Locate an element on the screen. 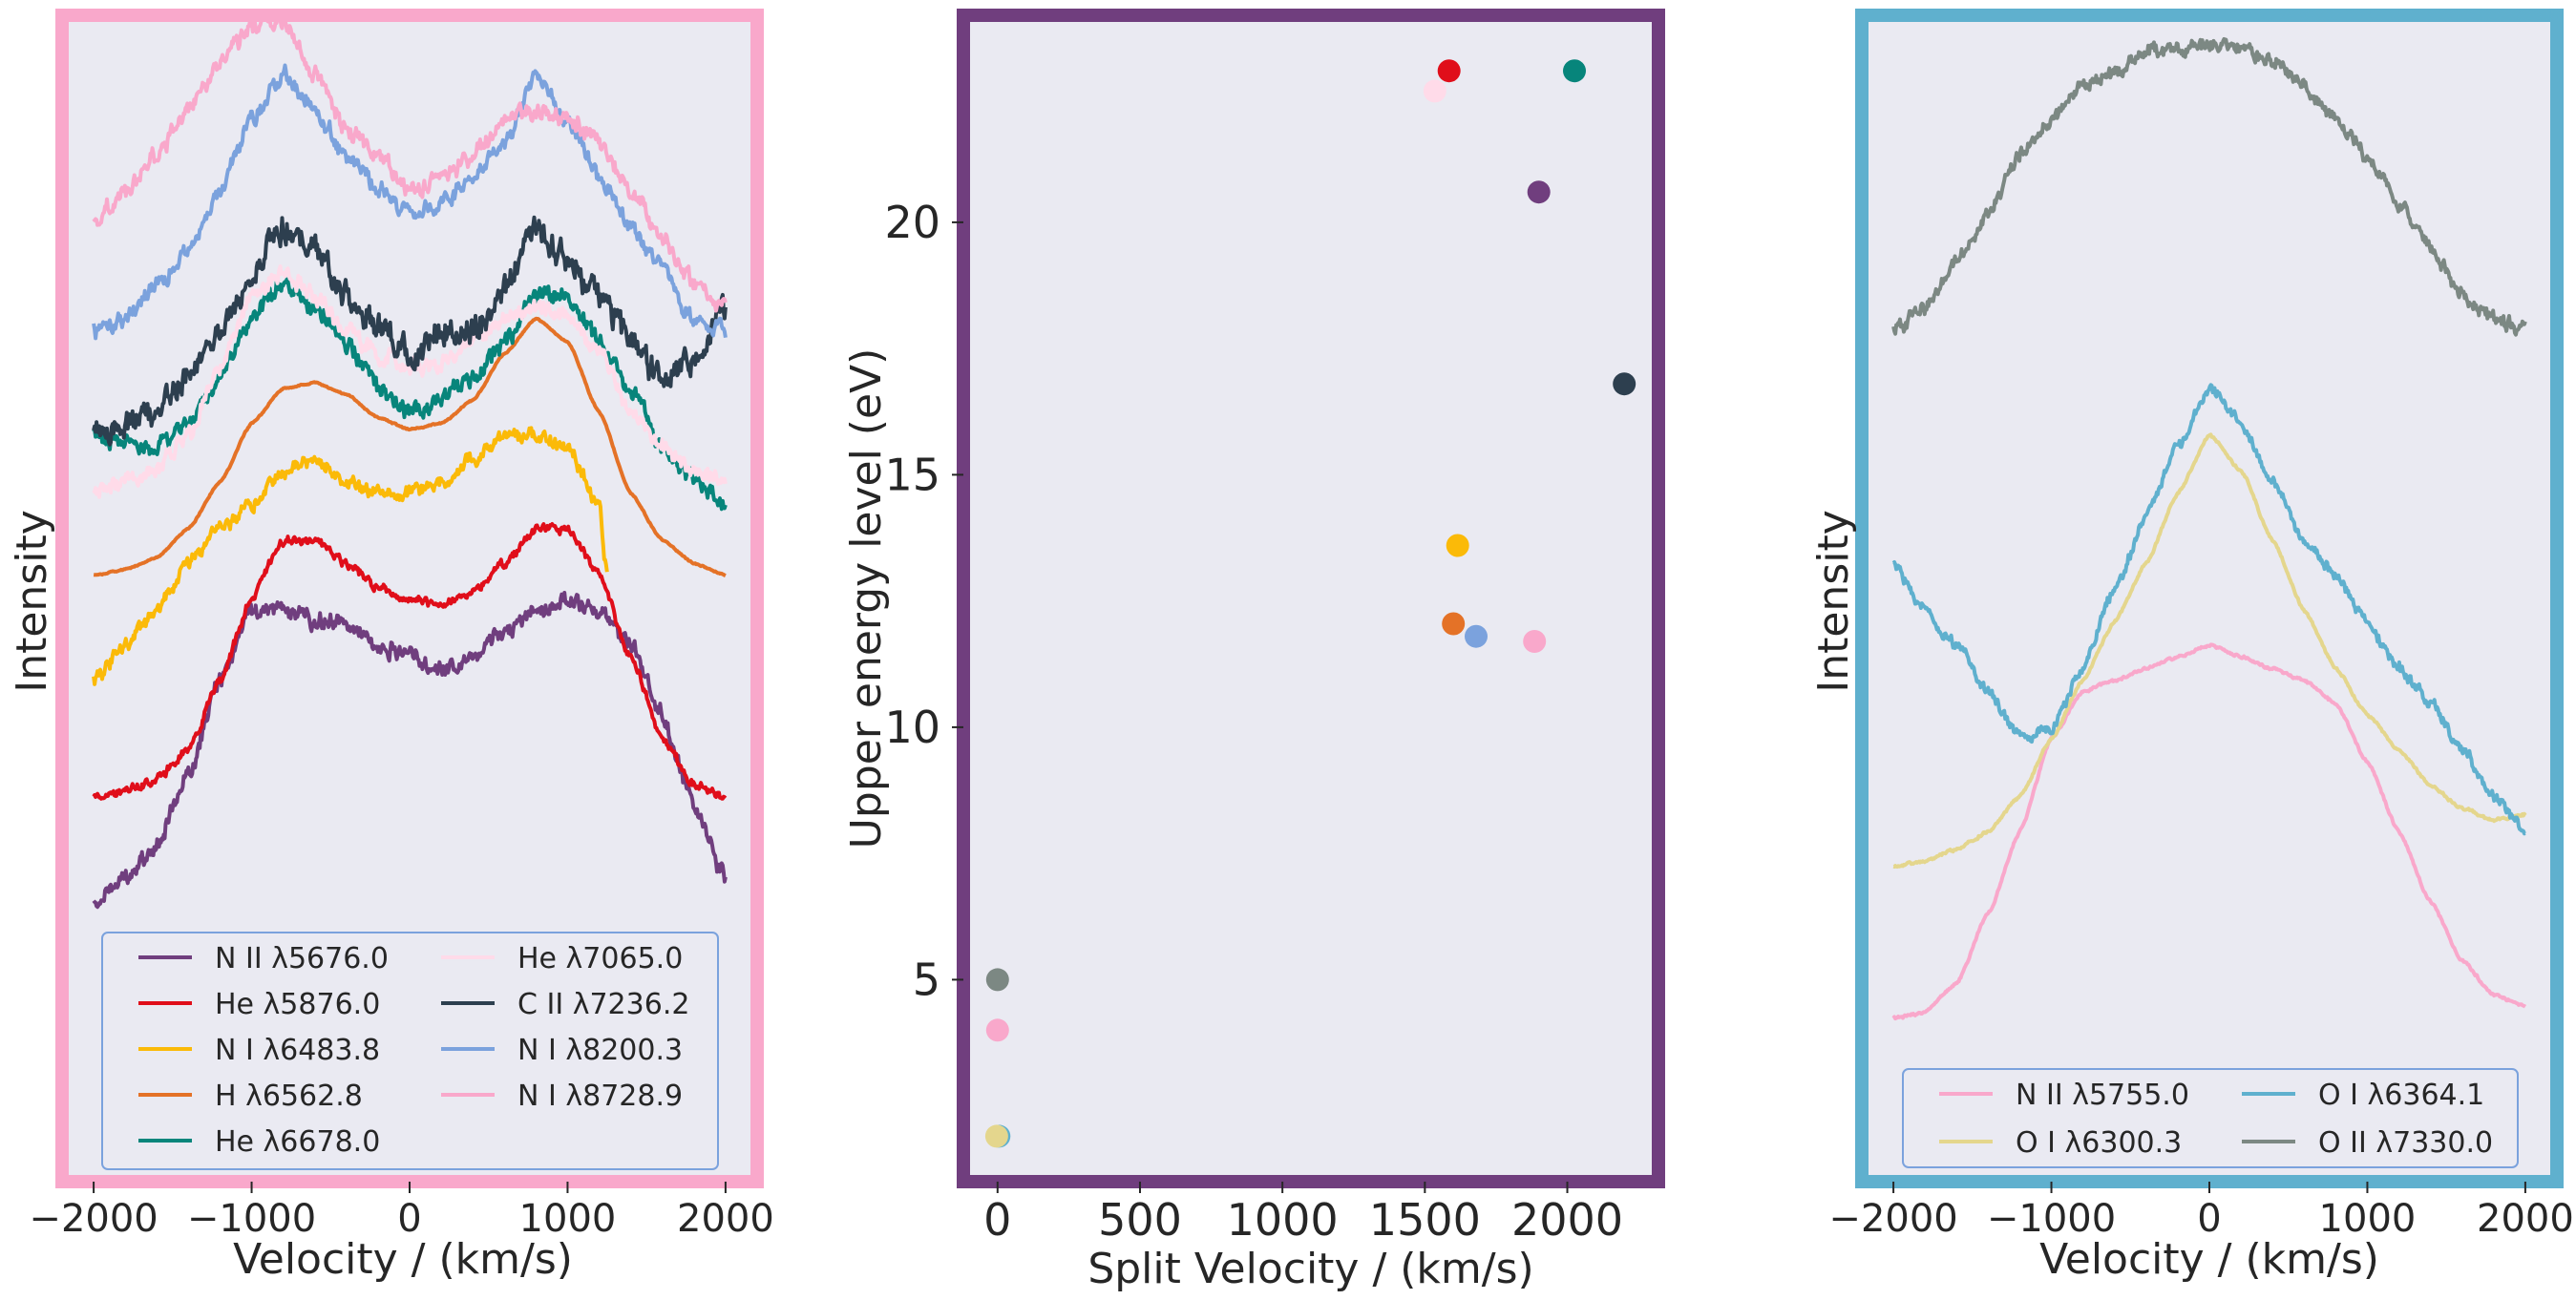 This screenshot has height=1300, width=2576. middle-y-axis-label: Upper energy level (eV) is located at coordinates (866, 598).